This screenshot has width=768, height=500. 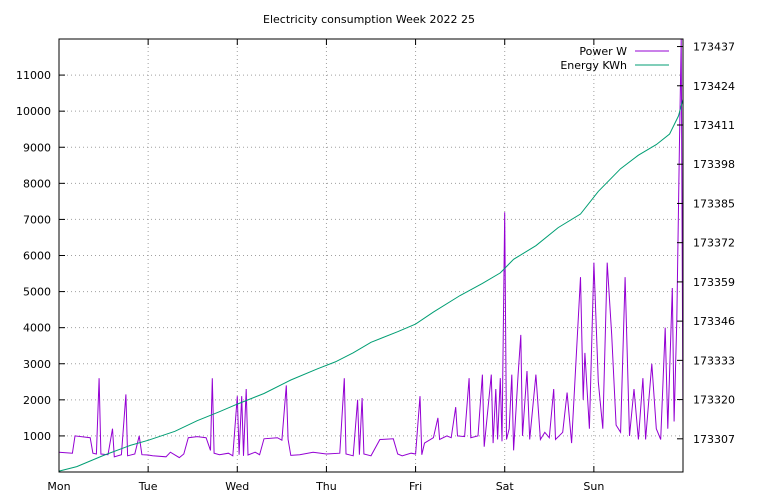 I want to click on y-right-tick-label: 173359, so click(x=714, y=282).